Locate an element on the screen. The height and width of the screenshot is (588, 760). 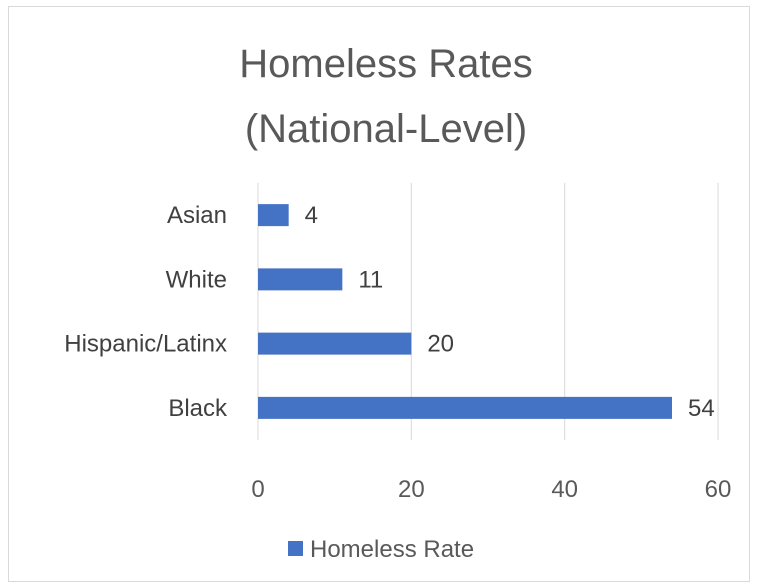
bar-asian is located at coordinates (273, 215).